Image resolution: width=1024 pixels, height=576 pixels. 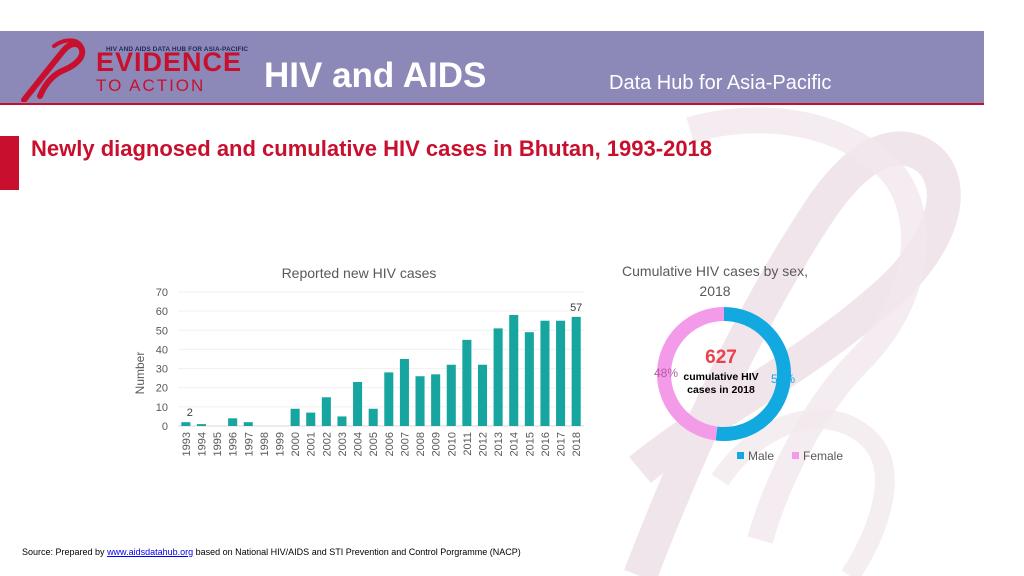 What do you see at coordinates (720, 377) in the screenshot?
I see `donut-center-label-line1: cumulative HIV` at bounding box center [720, 377].